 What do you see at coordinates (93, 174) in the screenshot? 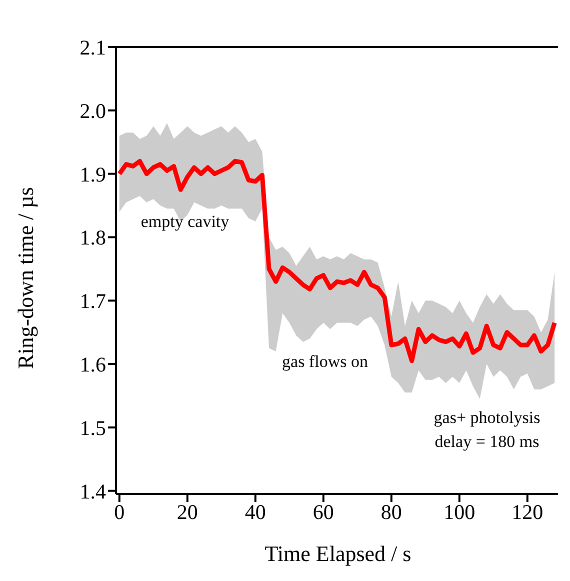
I see `y-tick-label: 1.9` at bounding box center [93, 174].